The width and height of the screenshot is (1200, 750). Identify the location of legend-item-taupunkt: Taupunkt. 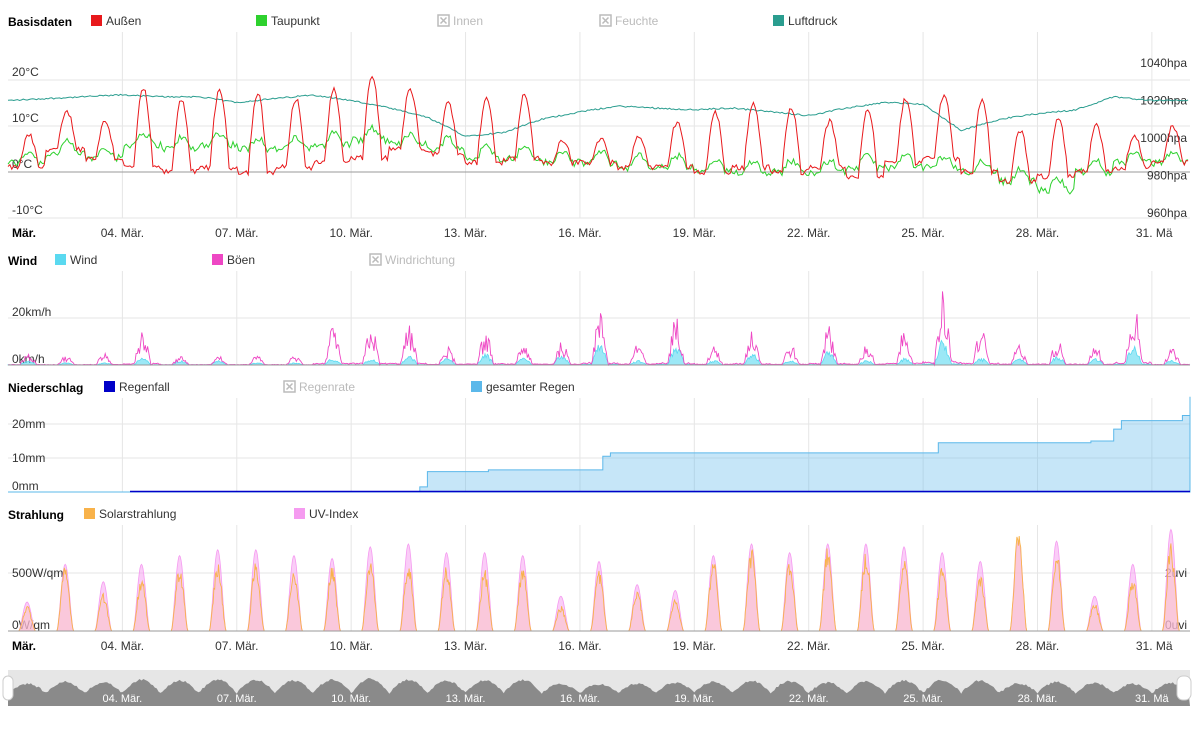
(288, 21).